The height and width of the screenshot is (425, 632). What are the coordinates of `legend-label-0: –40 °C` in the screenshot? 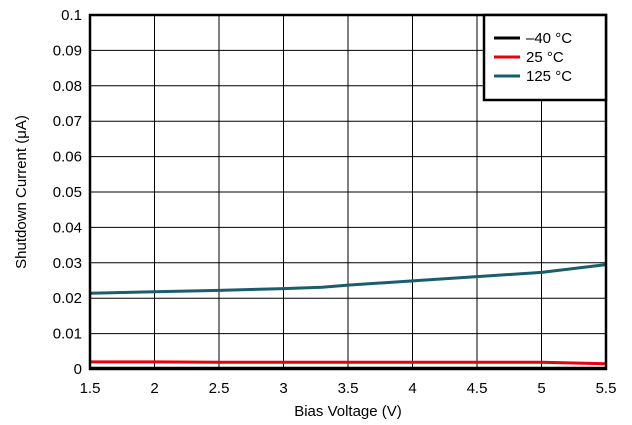 It's located at (549, 38).